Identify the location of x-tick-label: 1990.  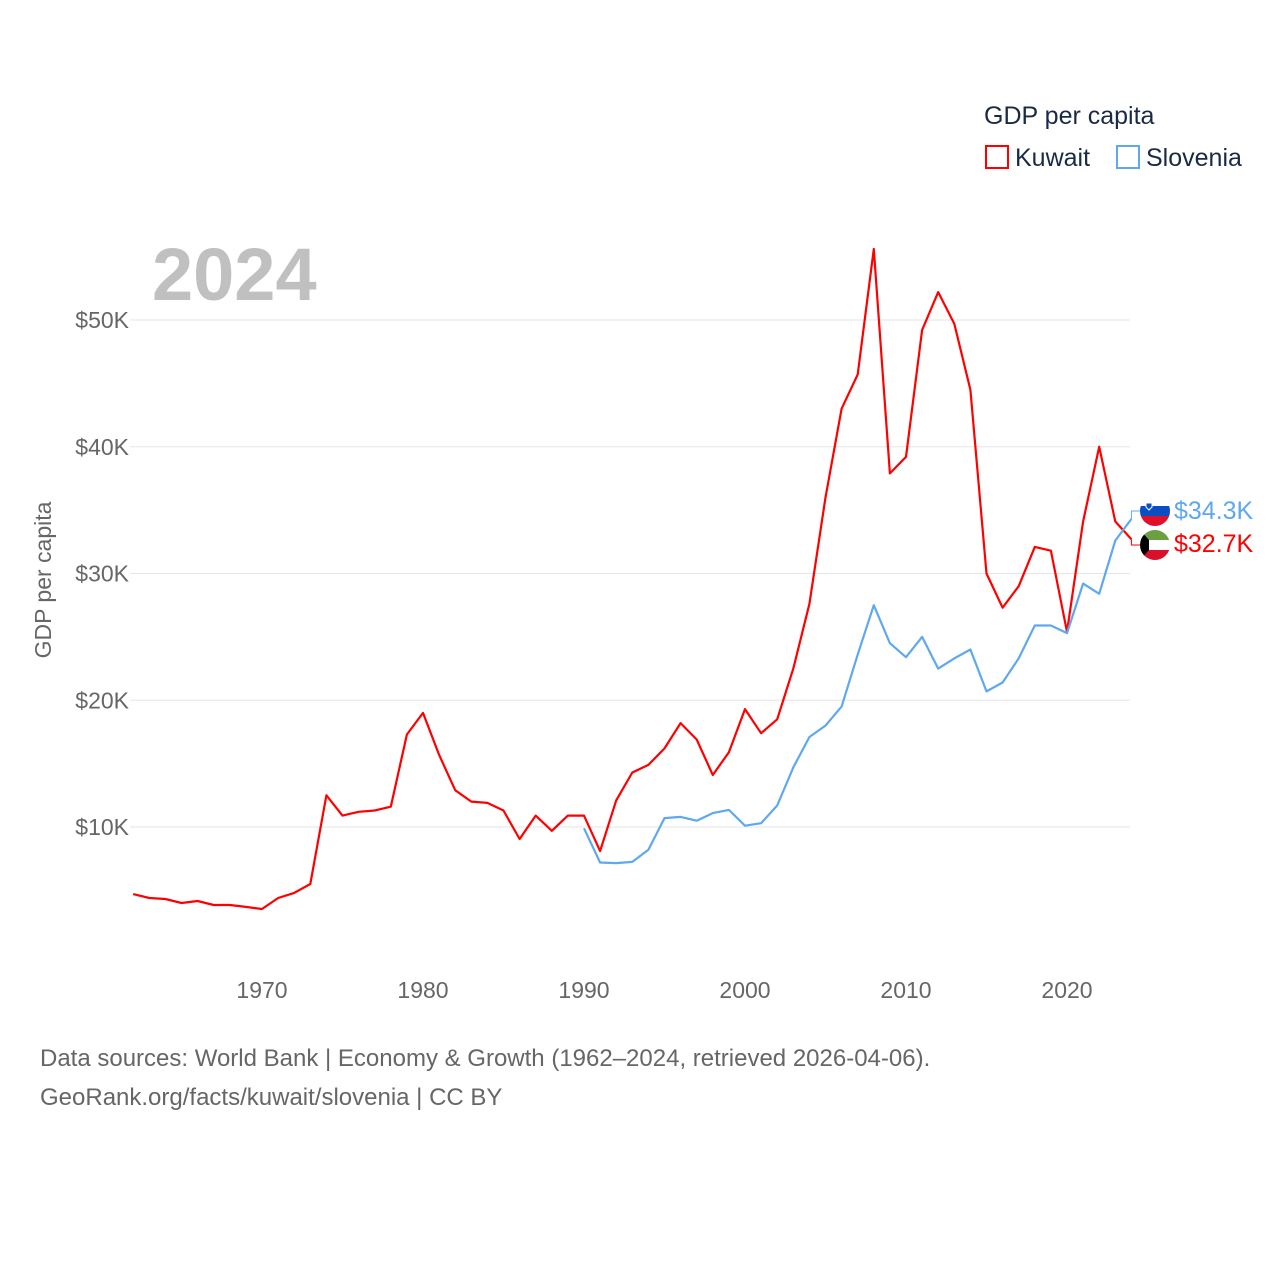
(583, 990).